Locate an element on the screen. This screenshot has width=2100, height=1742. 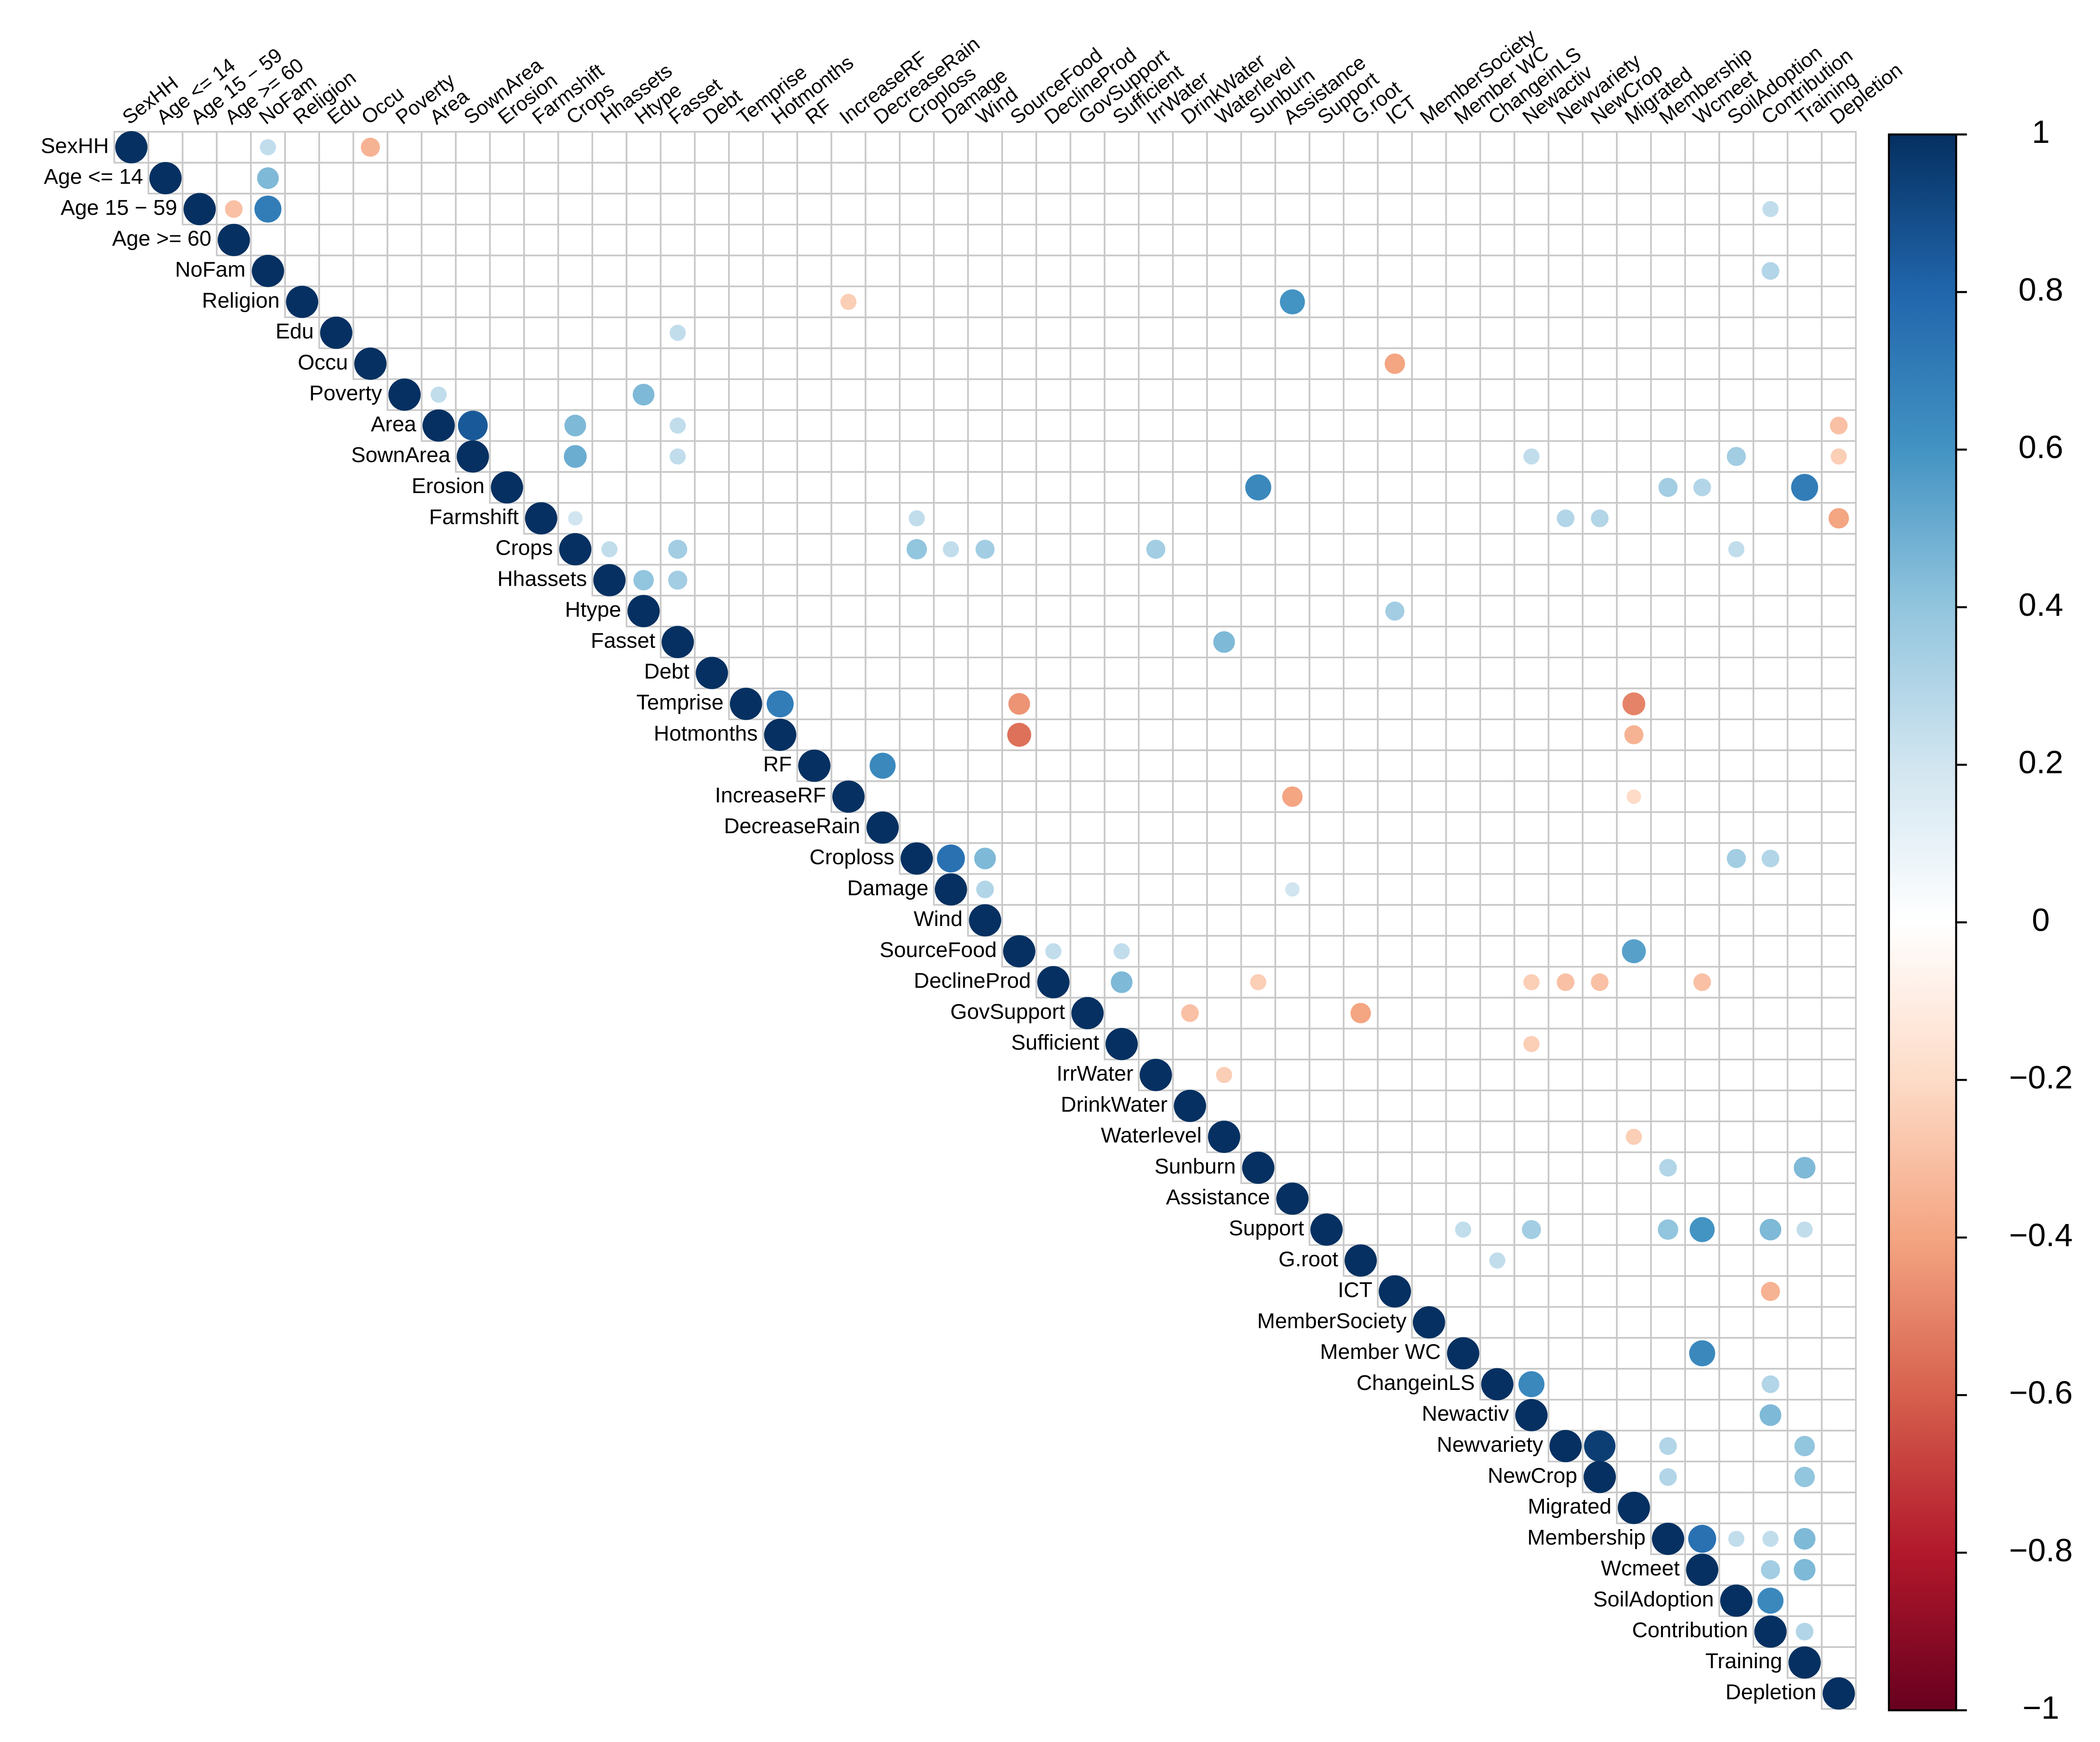
row-label: Age >= 60 is located at coordinates (162, 239).